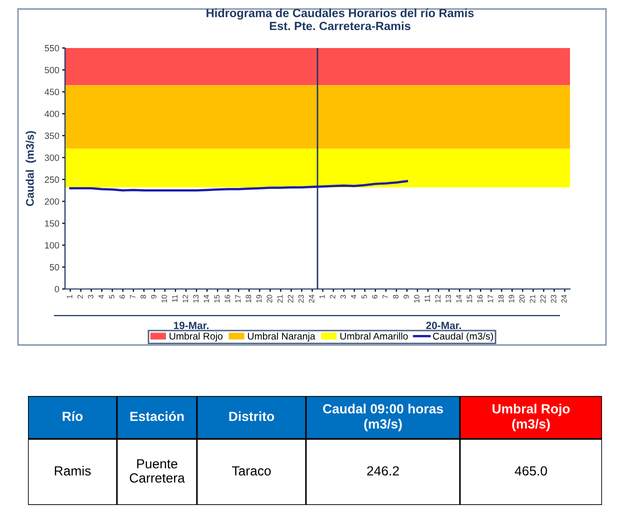  What do you see at coordinates (340, 26) in the screenshot?
I see `chart-subtitle: Est. Pte. Carretera-Ramis` at bounding box center [340, 26].